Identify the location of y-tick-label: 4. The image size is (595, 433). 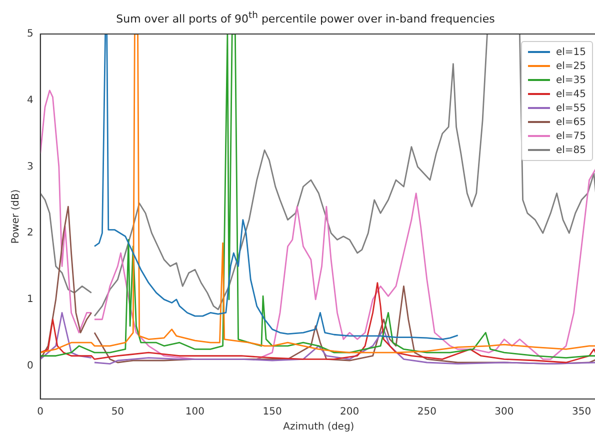
(30, 100).